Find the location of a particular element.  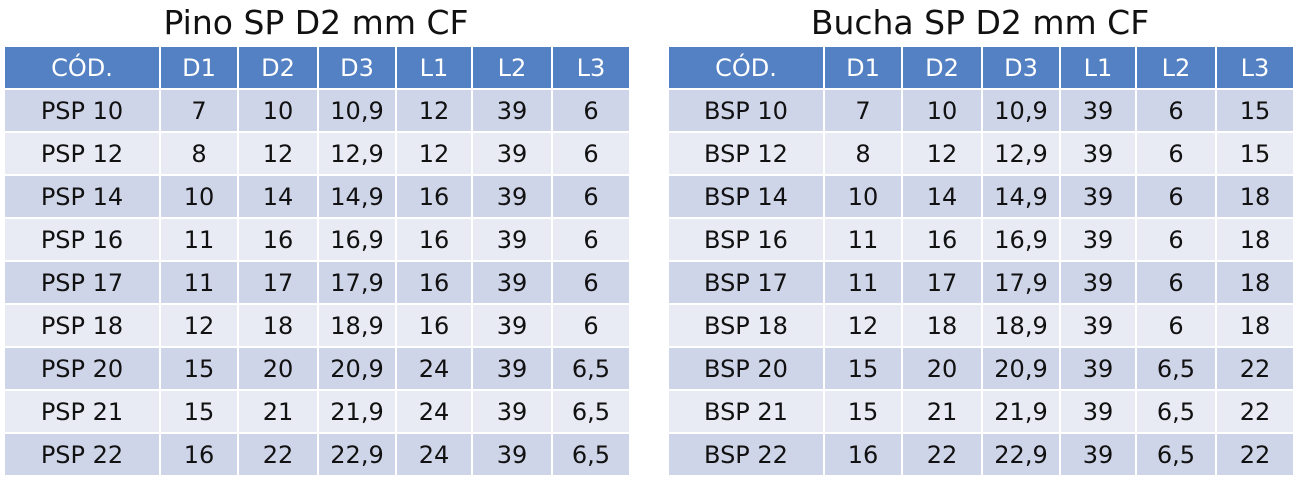

table-cell: BSP 18 is located at coordinates (746, 325).